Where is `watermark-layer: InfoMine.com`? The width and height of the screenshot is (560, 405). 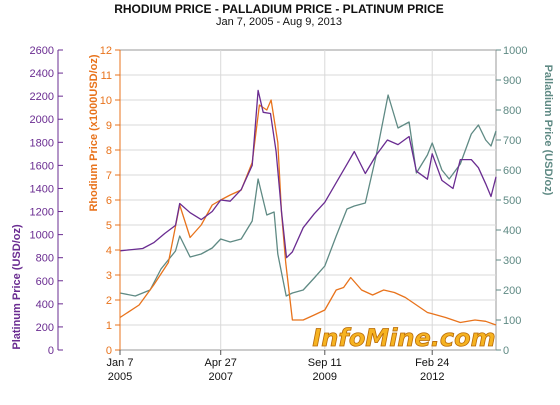
watermark-layer: InfoMine.com is located at coordinates (404, 338).